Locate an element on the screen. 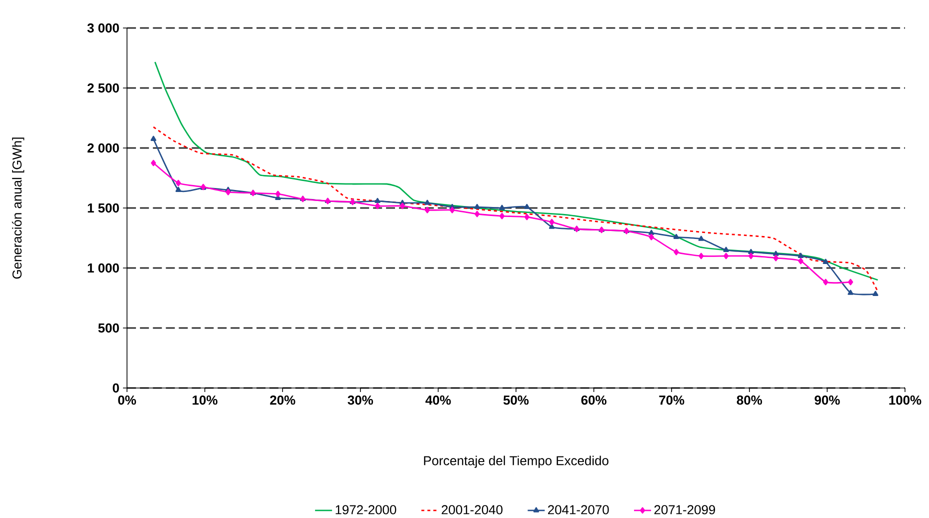  x-tick-label: 30% is located at coordinates (361, 400).